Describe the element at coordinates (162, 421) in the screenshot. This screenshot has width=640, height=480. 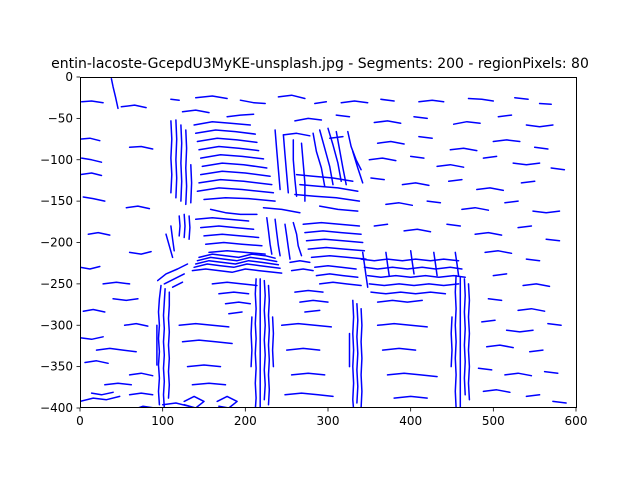
I see `x-tick-label: 100` at that location.